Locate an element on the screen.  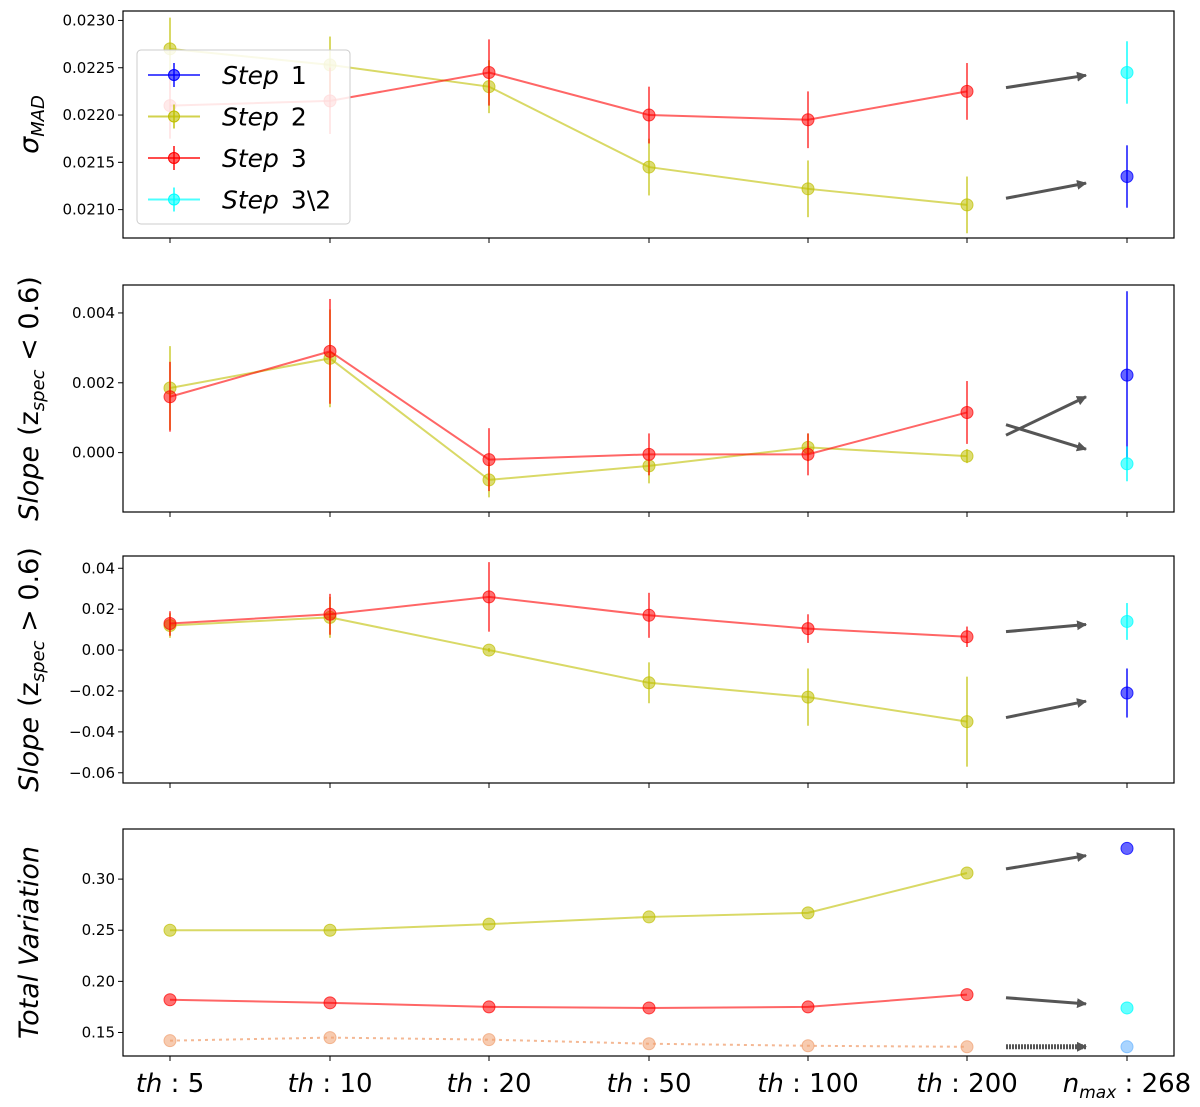
legend-item: Step 2 is located at coordinates (227, 117).